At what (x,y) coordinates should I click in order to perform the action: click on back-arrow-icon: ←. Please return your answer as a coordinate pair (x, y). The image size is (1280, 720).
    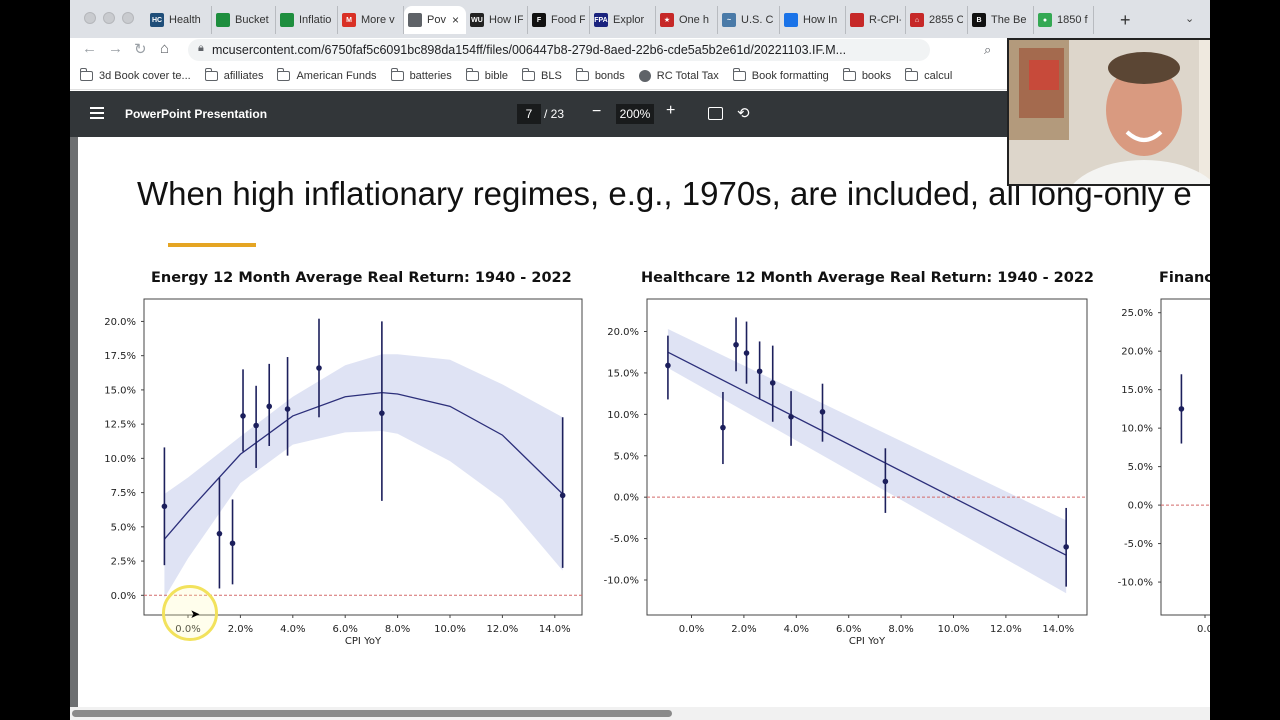
    Looking at the image, I should click on (89, 48).